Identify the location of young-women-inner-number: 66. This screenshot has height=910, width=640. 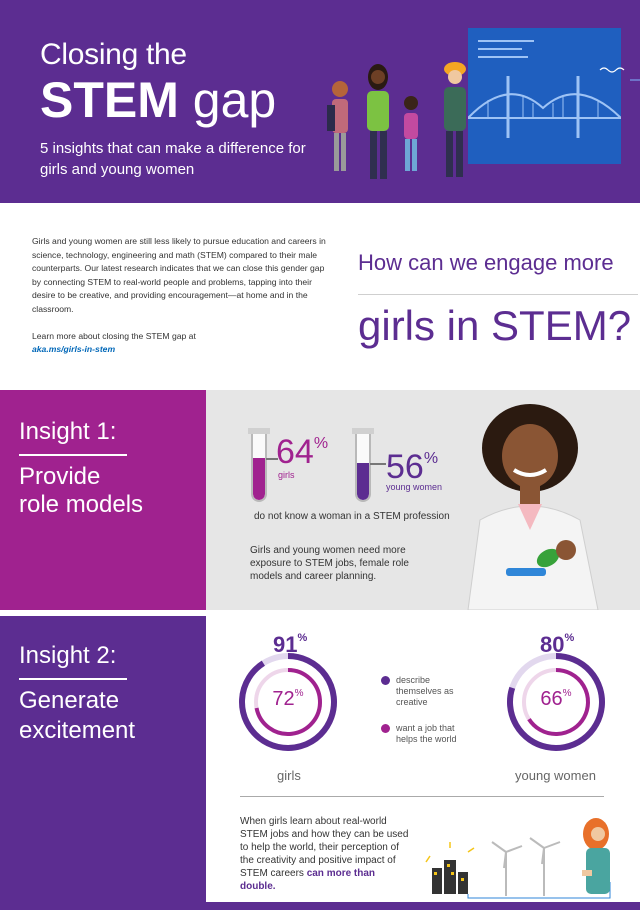
(551, 699).